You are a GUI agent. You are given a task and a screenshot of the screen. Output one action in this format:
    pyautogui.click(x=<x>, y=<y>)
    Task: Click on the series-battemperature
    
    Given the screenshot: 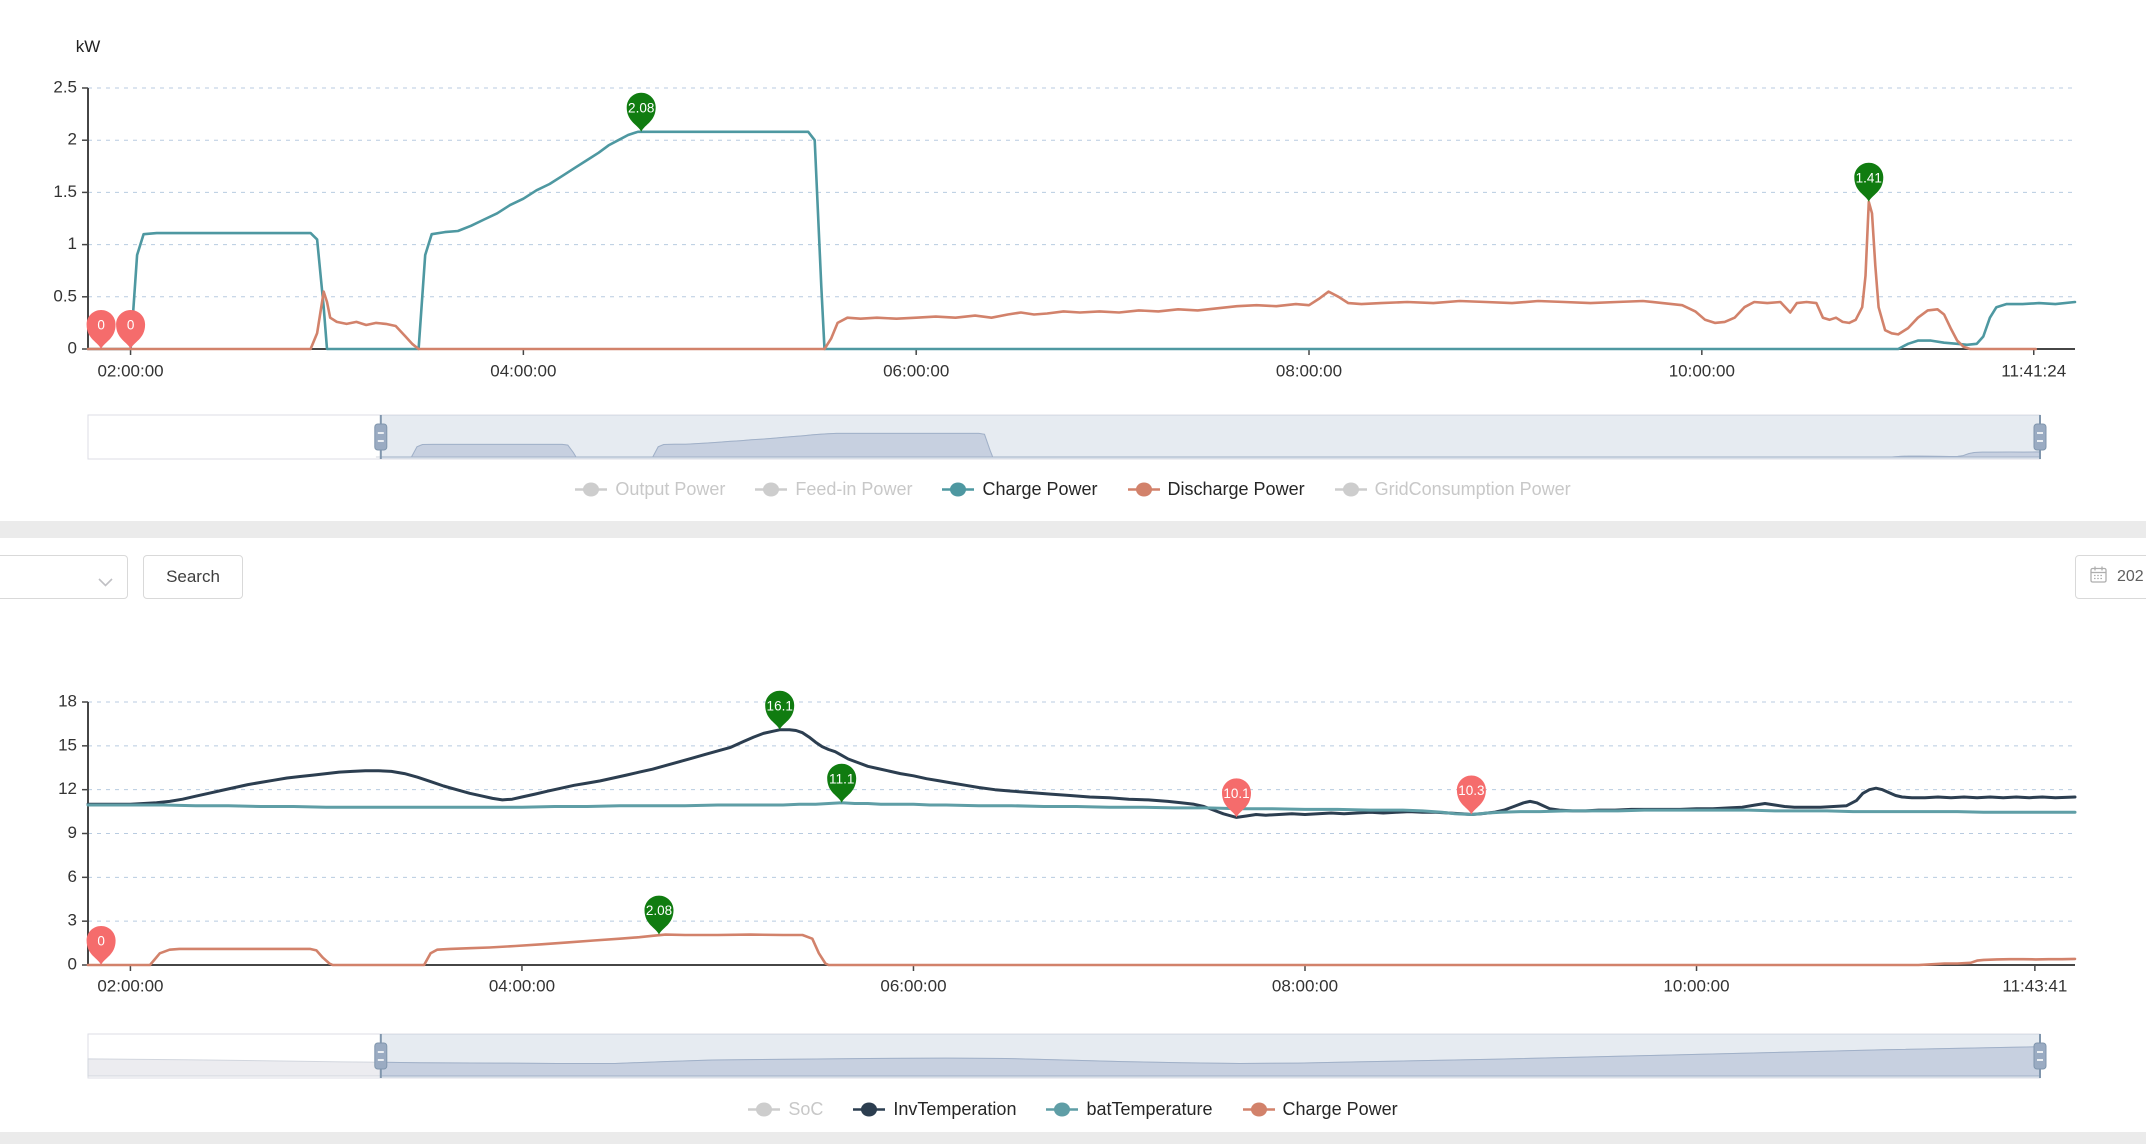 What is the action you would take?
    pyautogui.click(x=1081, y=808)
    